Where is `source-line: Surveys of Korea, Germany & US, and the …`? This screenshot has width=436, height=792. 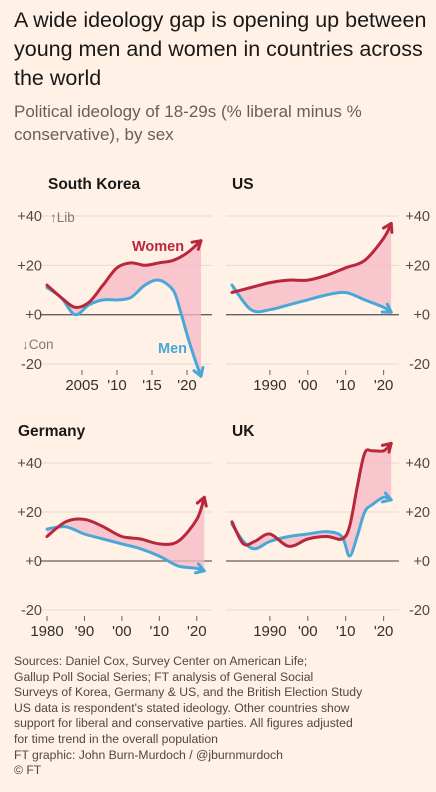 source-line: Surveys of Korea, Germany & US, and the … is located at coordinates (188, 692).